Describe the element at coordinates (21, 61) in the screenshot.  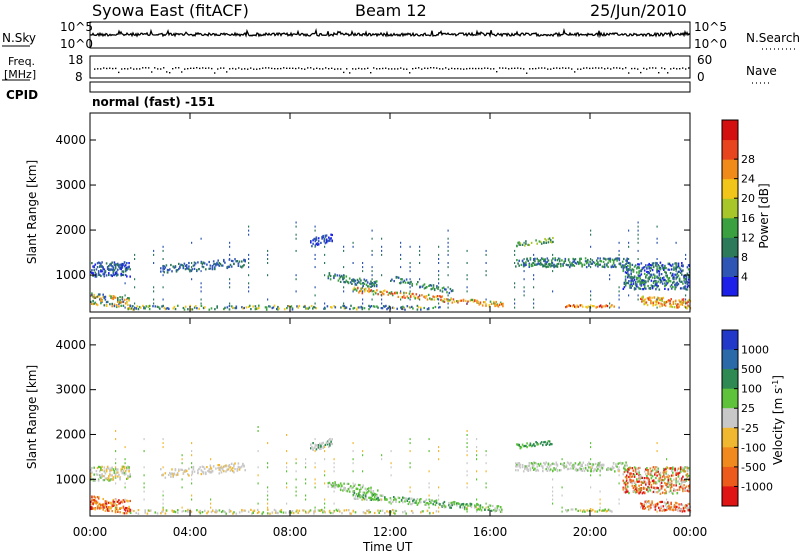
I see `freq-label: Freq.` at that location.